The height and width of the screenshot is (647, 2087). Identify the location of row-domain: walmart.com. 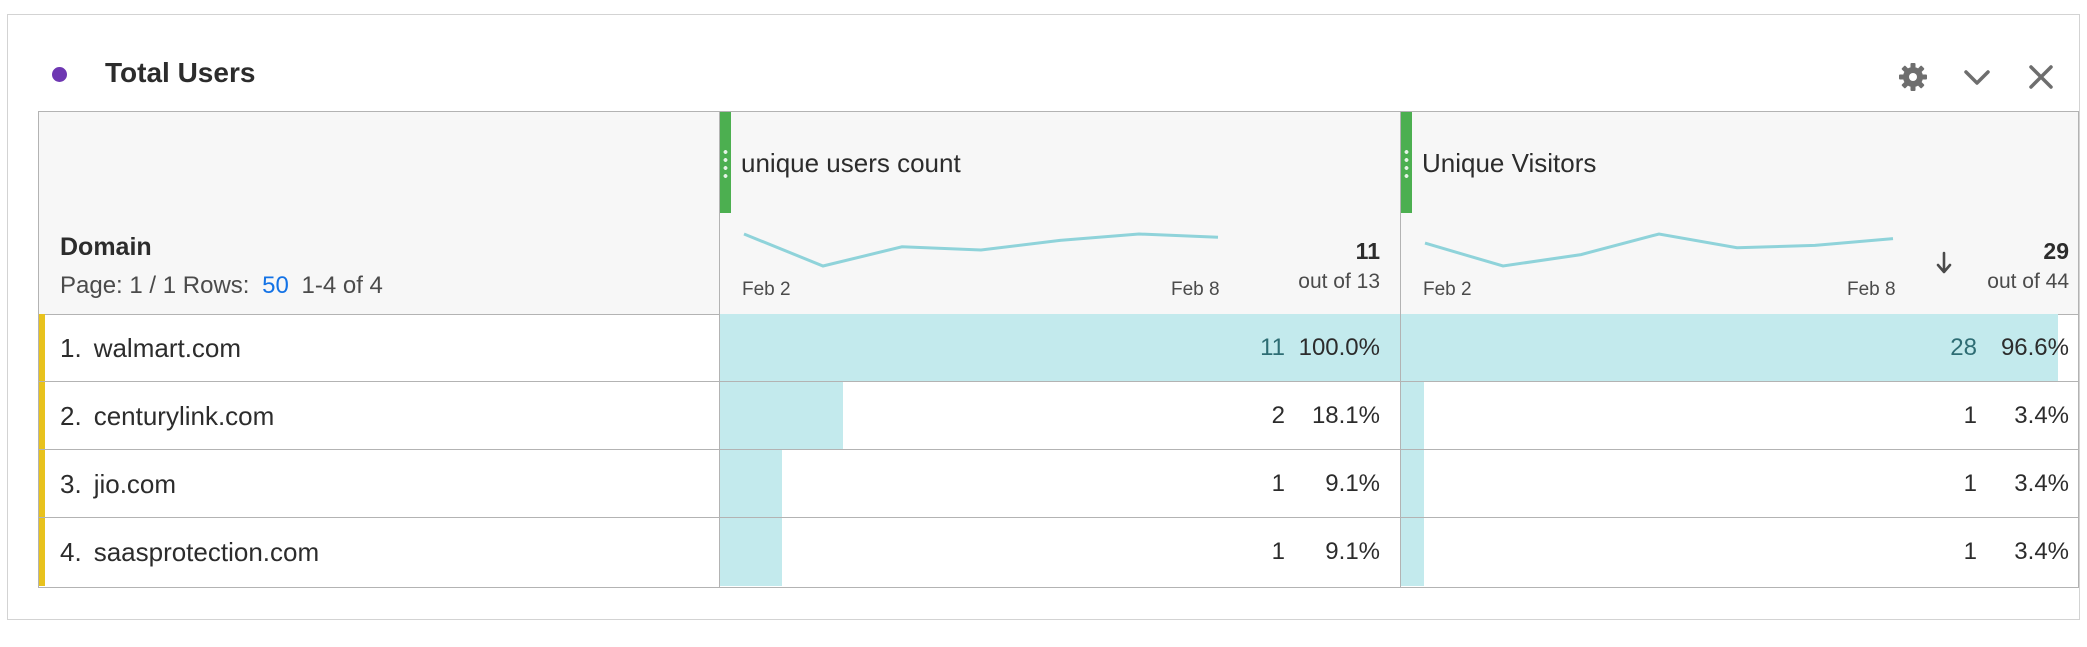
(167, 348).